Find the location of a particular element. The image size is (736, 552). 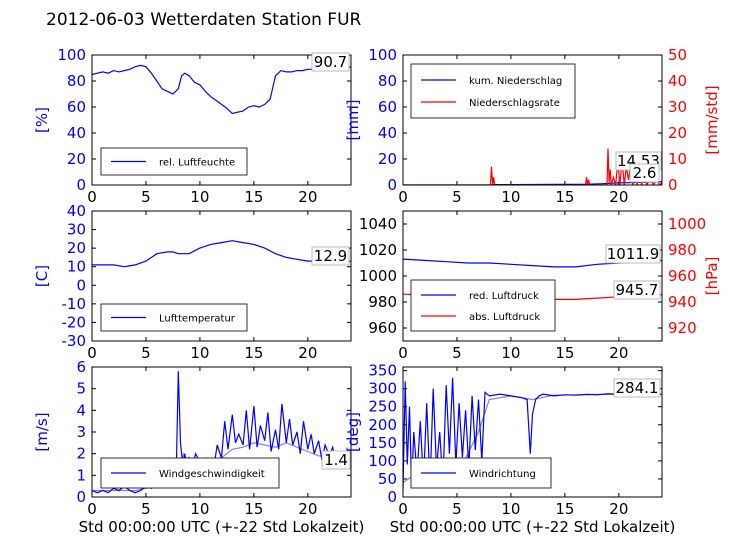

y2-tick-label: 0 is located at coordinates (673, 185).